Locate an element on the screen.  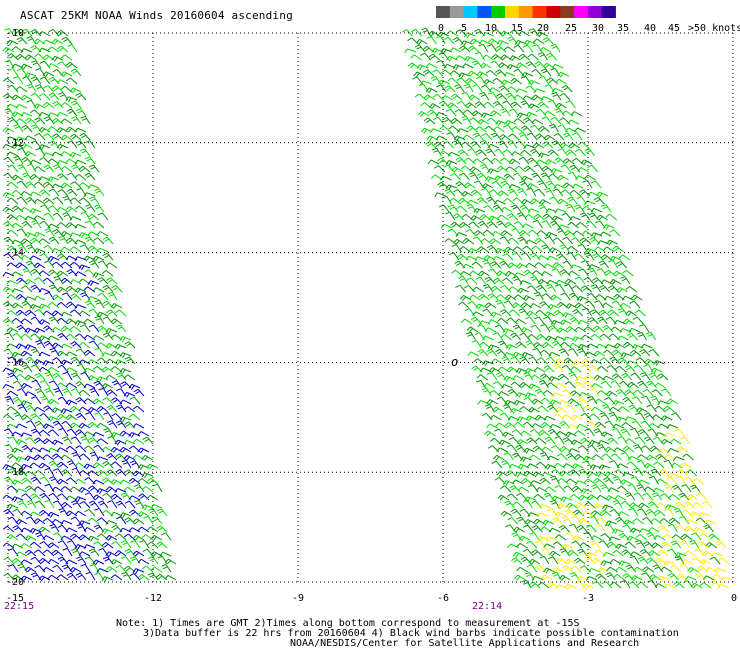
legend-label: 10 is located at coordinates (491, 28).